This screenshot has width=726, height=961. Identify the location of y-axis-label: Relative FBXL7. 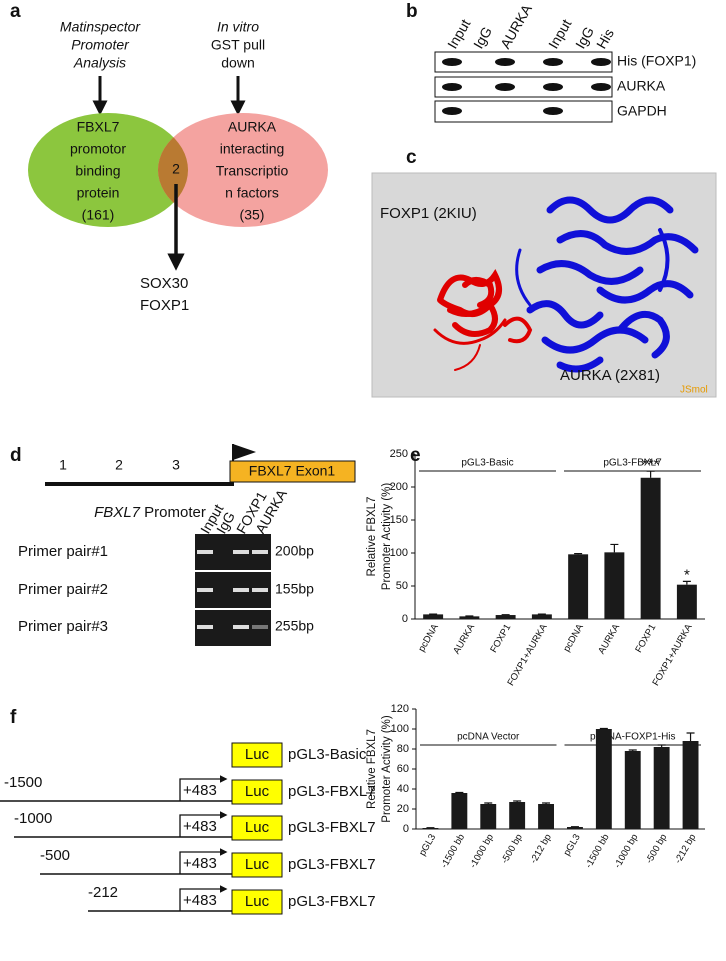
(372, 769).